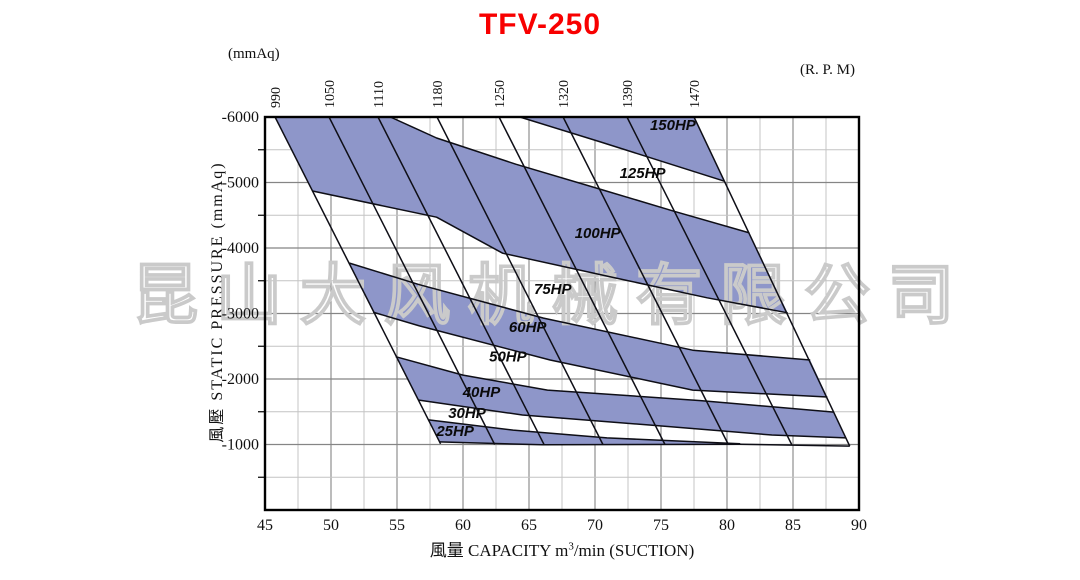 This screenshot has height=580, width=1080. I want to click on y-tick-label: -3000, so click(240, 314).